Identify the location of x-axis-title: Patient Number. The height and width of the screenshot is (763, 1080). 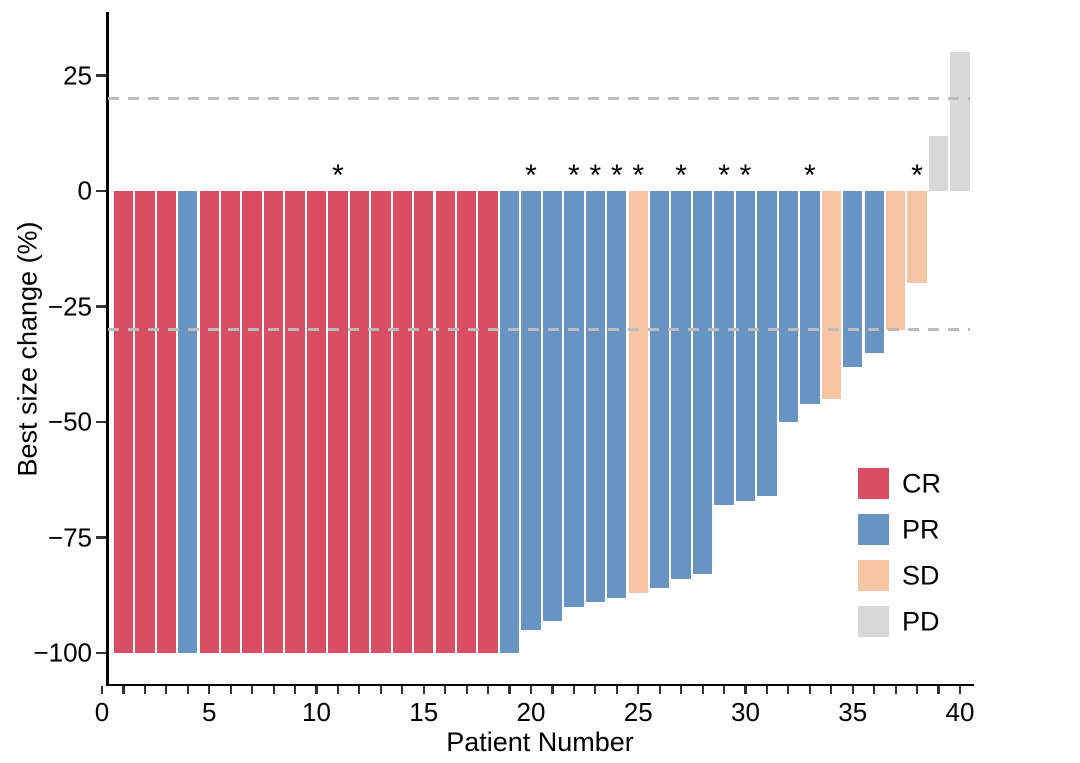
(540, 742).